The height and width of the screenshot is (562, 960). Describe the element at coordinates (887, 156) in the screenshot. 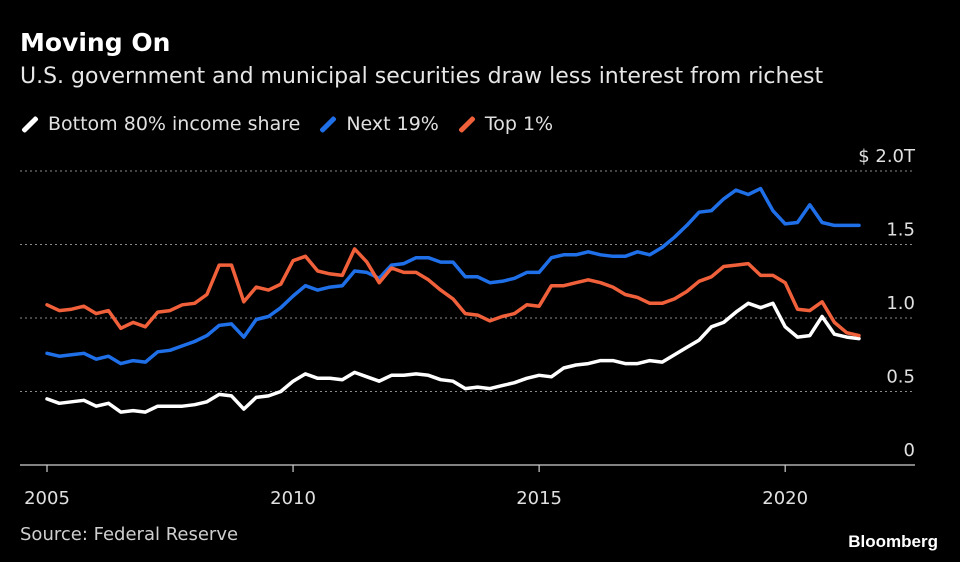

I see `y-tick-label: $ 2.0T` at that location.